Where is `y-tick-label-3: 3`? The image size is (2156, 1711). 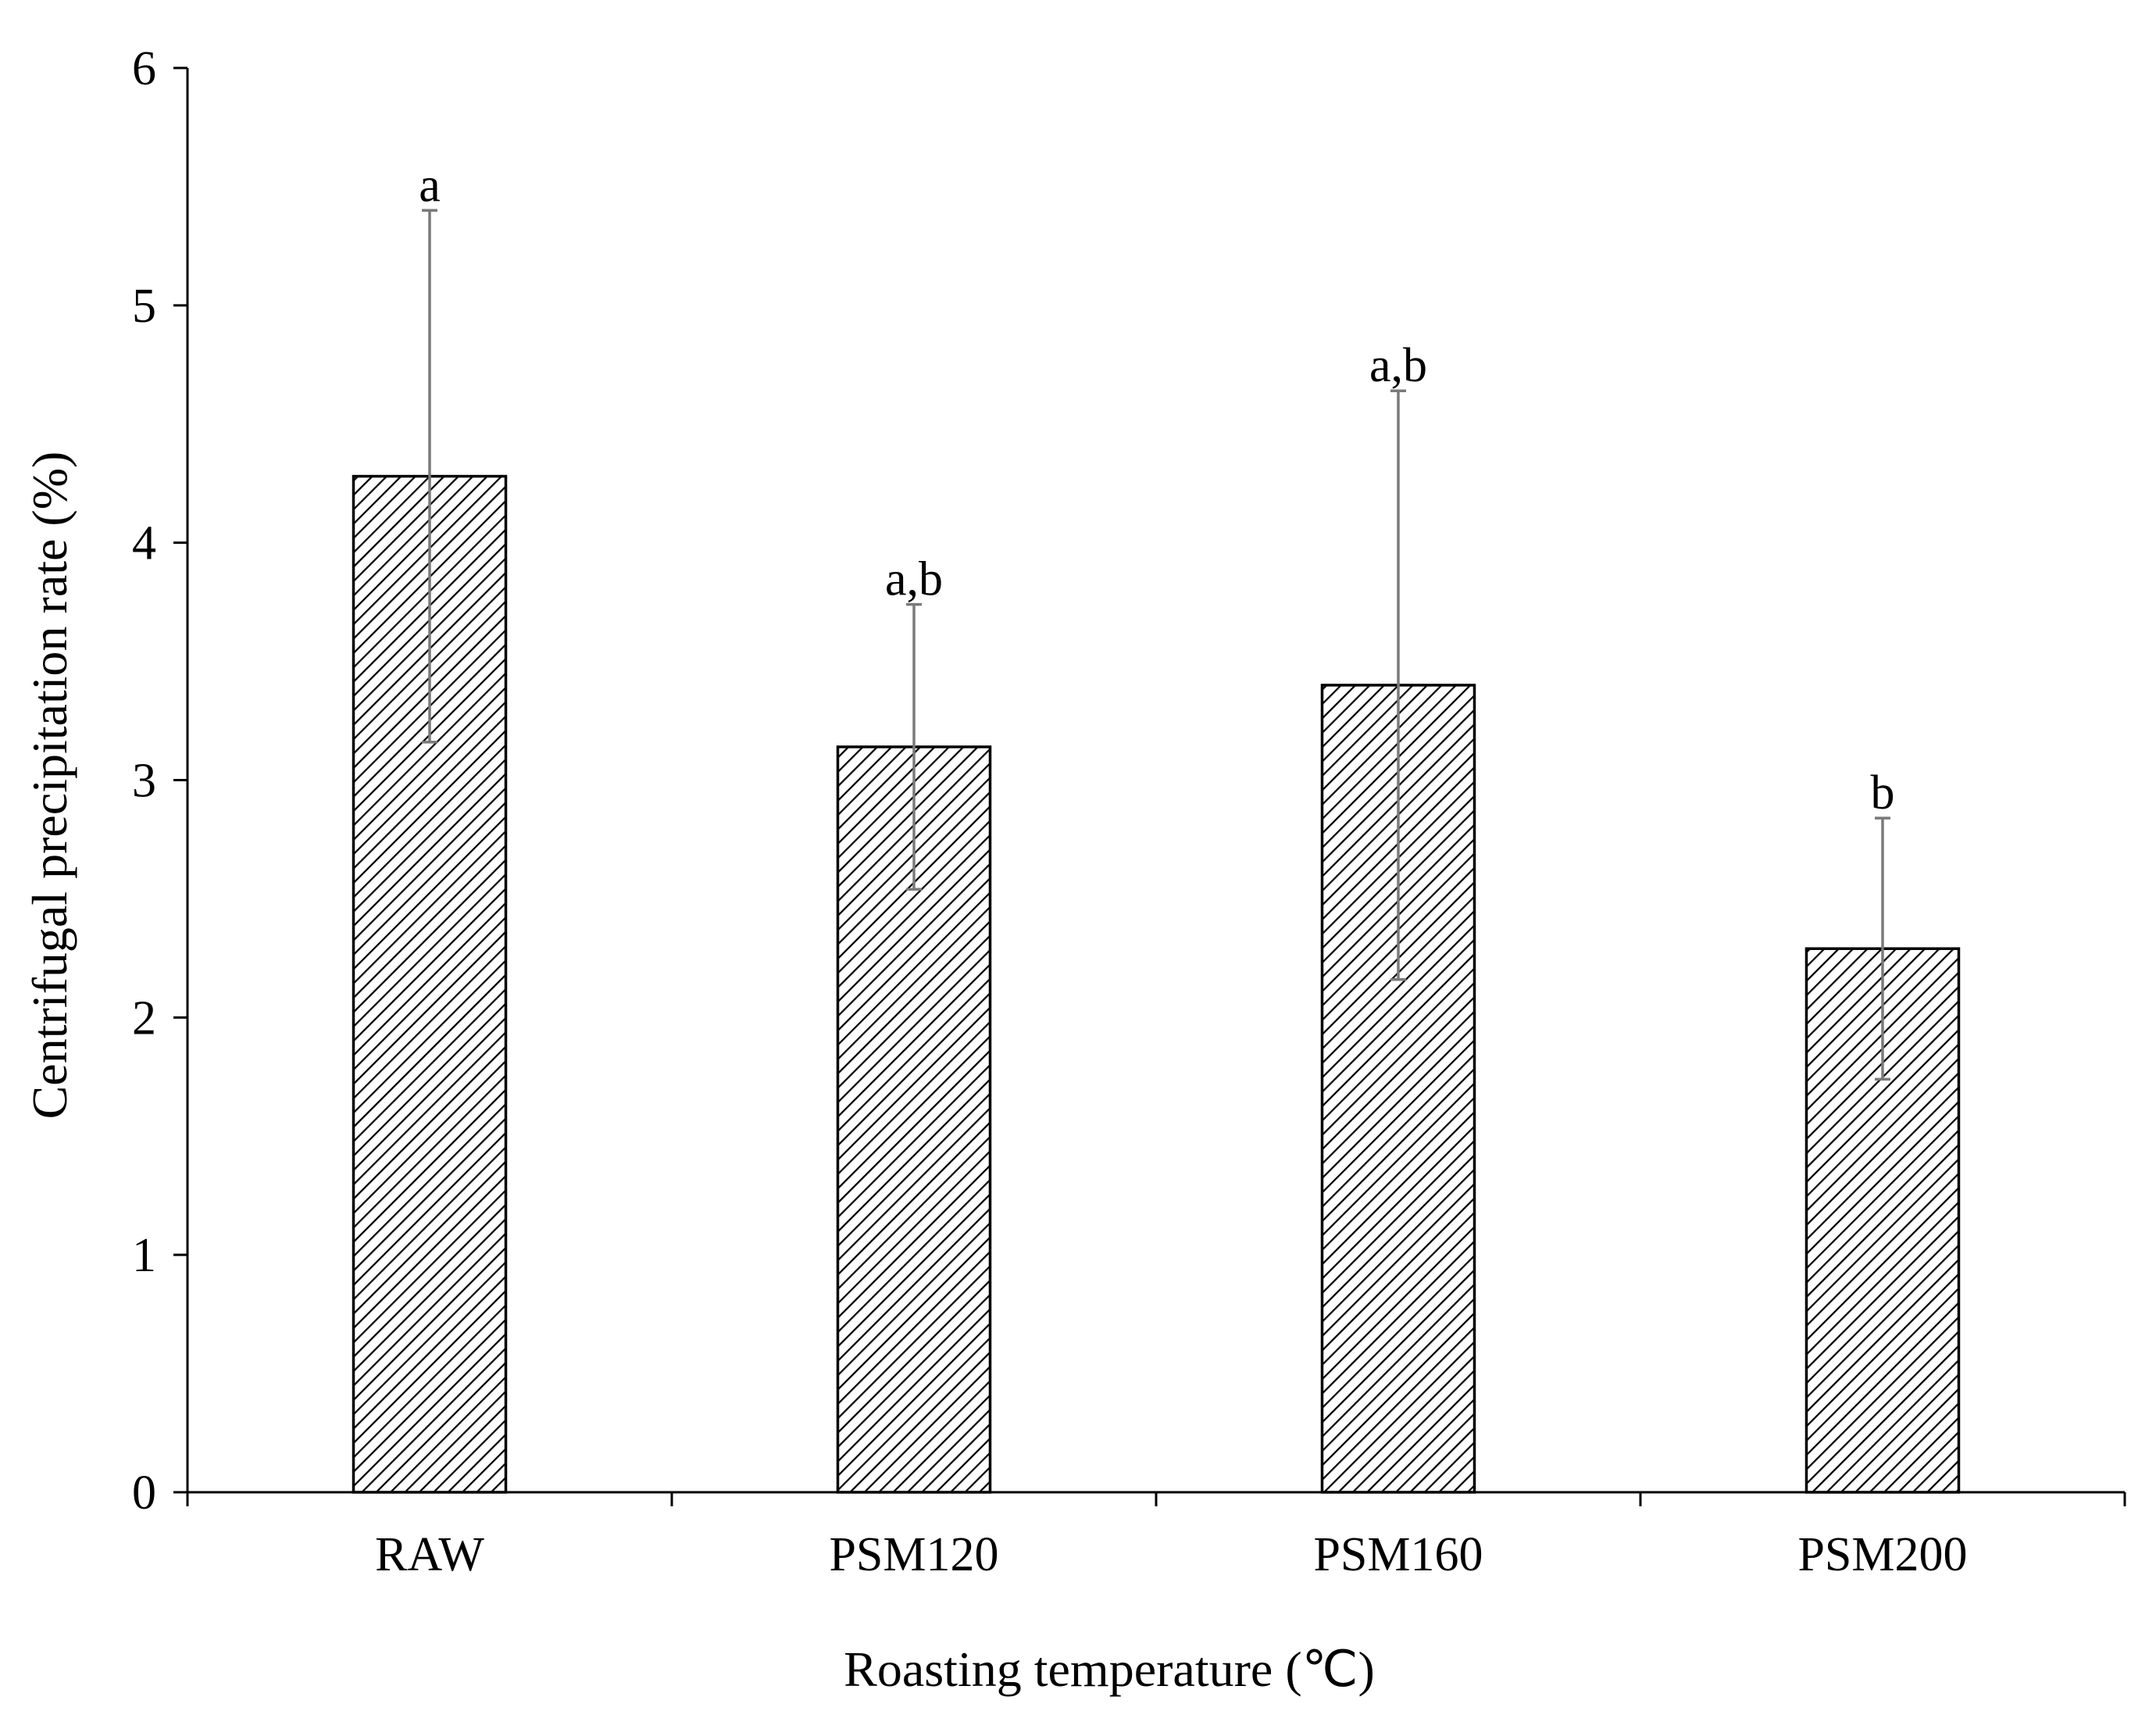
y-tick-label-3: 3 is located at coordinates (144, 781).